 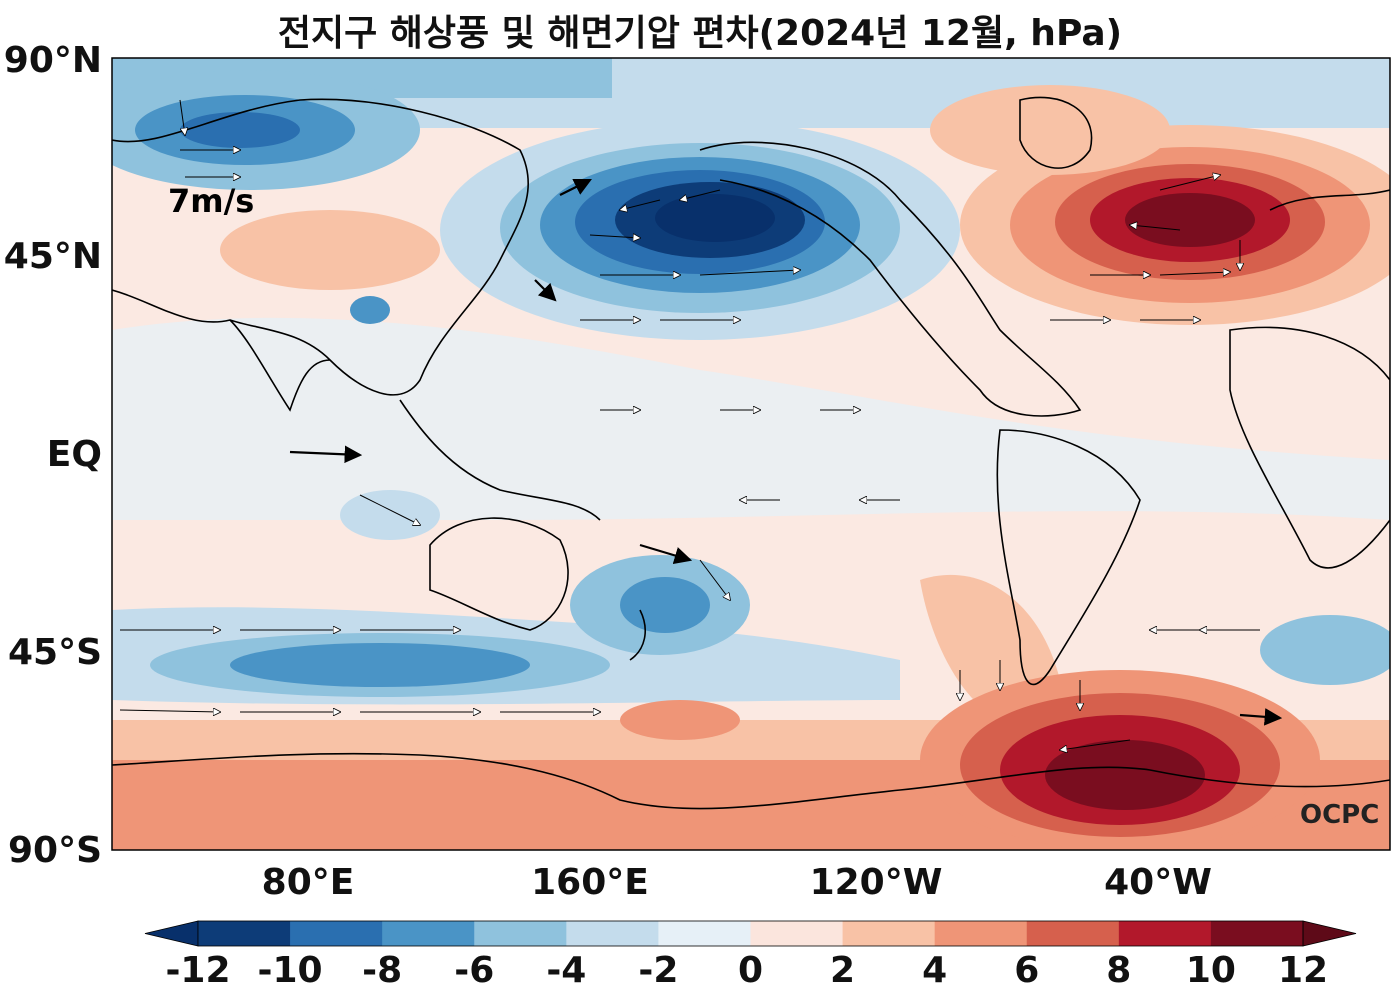 What do you see at coordinates (1303, 970) in the screenshot?
I see `colorbar-tick-label: 12` at bounding box center [1303, 970].